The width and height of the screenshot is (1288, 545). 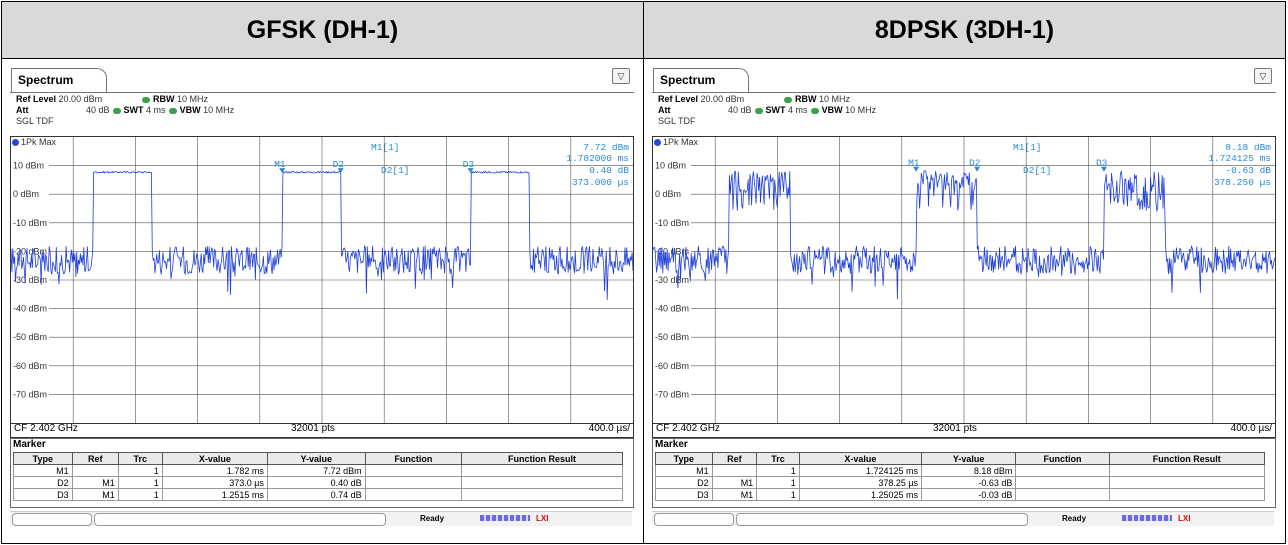 What do you see at coordinates (664, 110) in the screenshot?
I see `att-label: Att` at bounding box center [664, 110].